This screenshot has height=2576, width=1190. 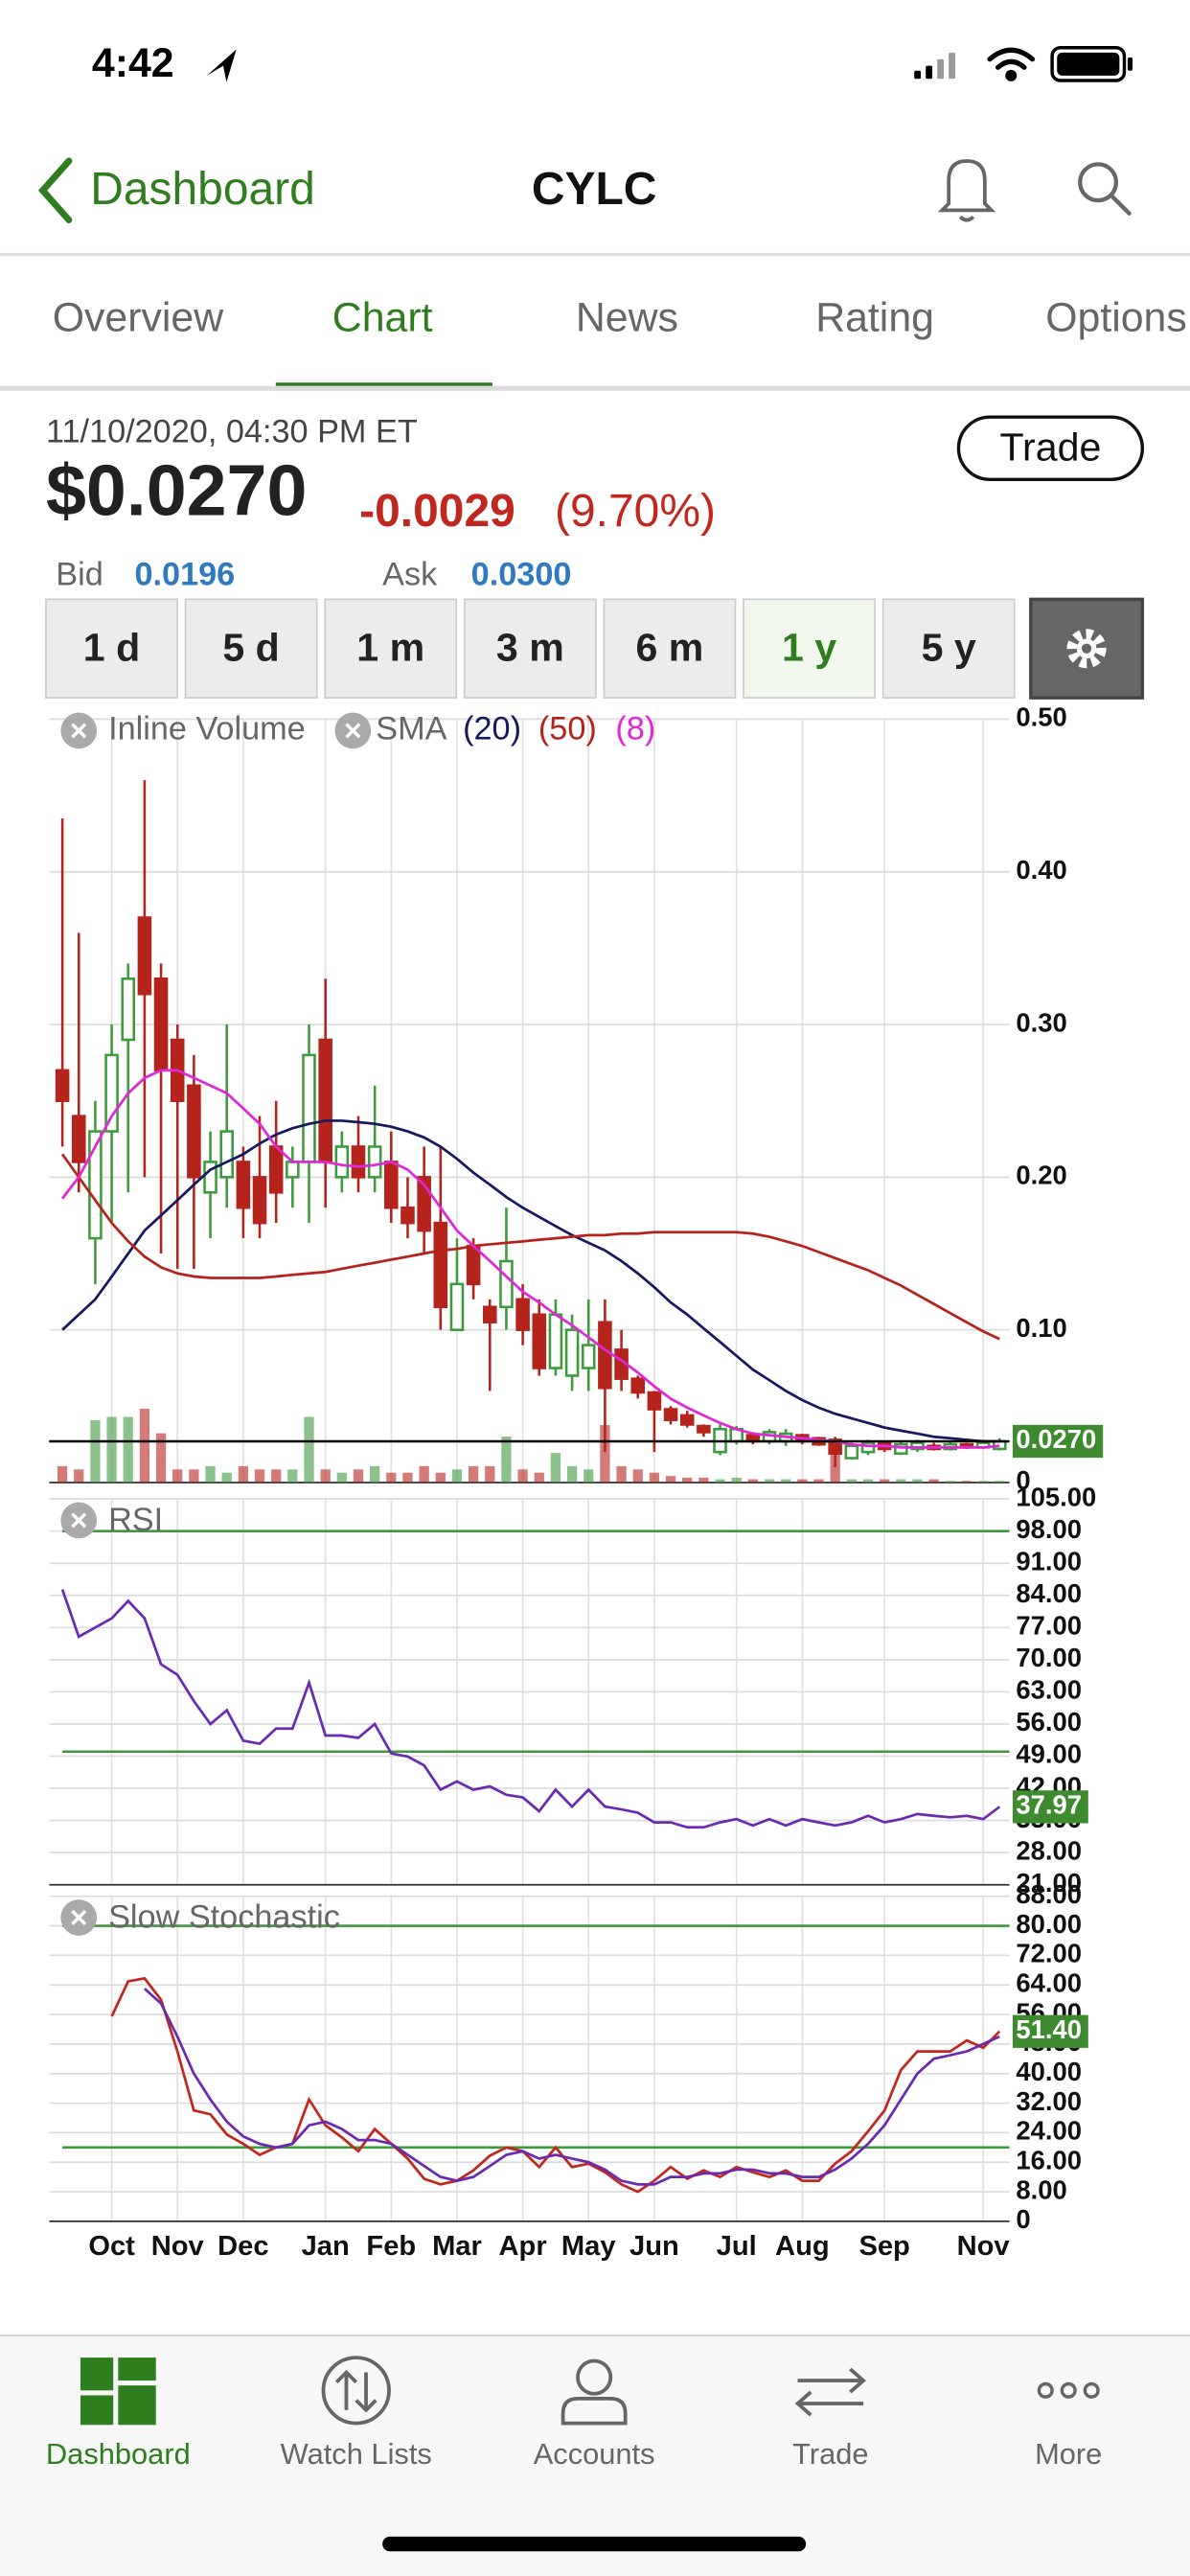 I want to click on more-icon, so click(x=1069, y=2390).